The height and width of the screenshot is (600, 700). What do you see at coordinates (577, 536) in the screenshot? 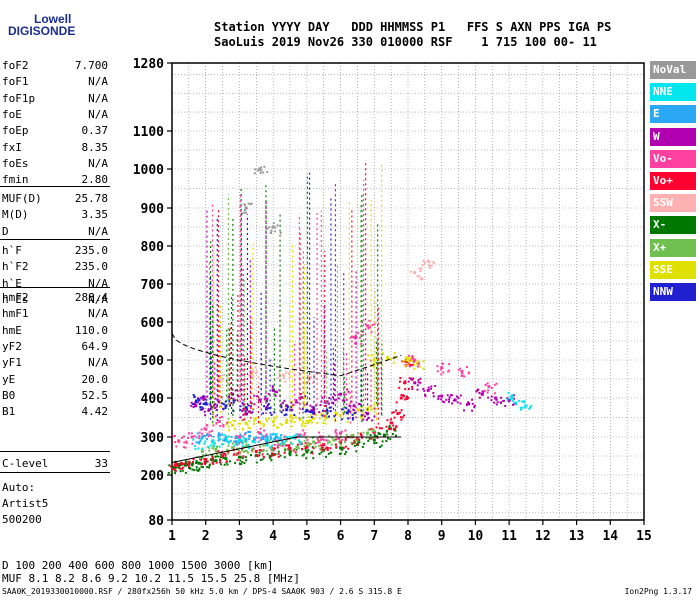
I see `x-tick-label: 13` at bounding box center [577, 536].